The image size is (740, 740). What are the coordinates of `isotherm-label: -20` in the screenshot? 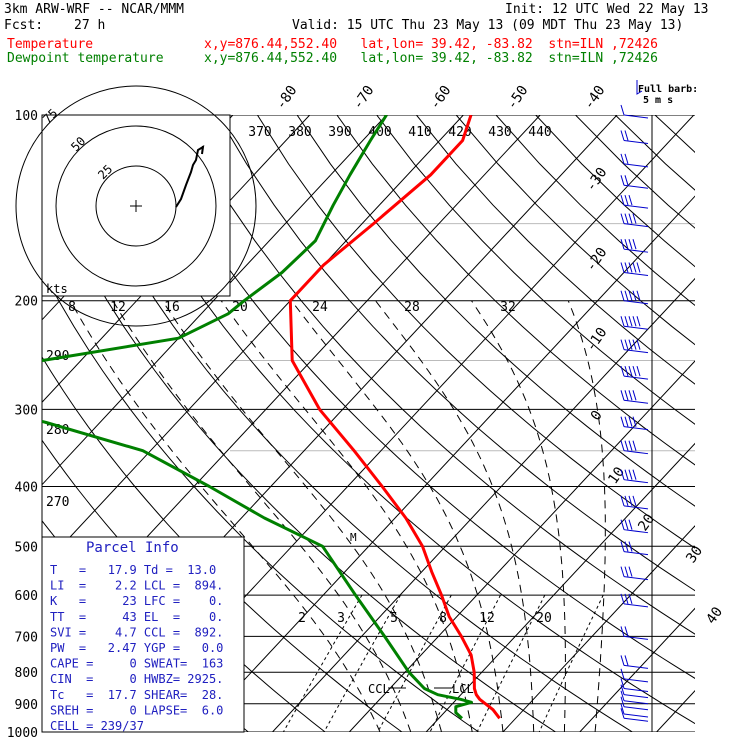 It's located at (597, 260).